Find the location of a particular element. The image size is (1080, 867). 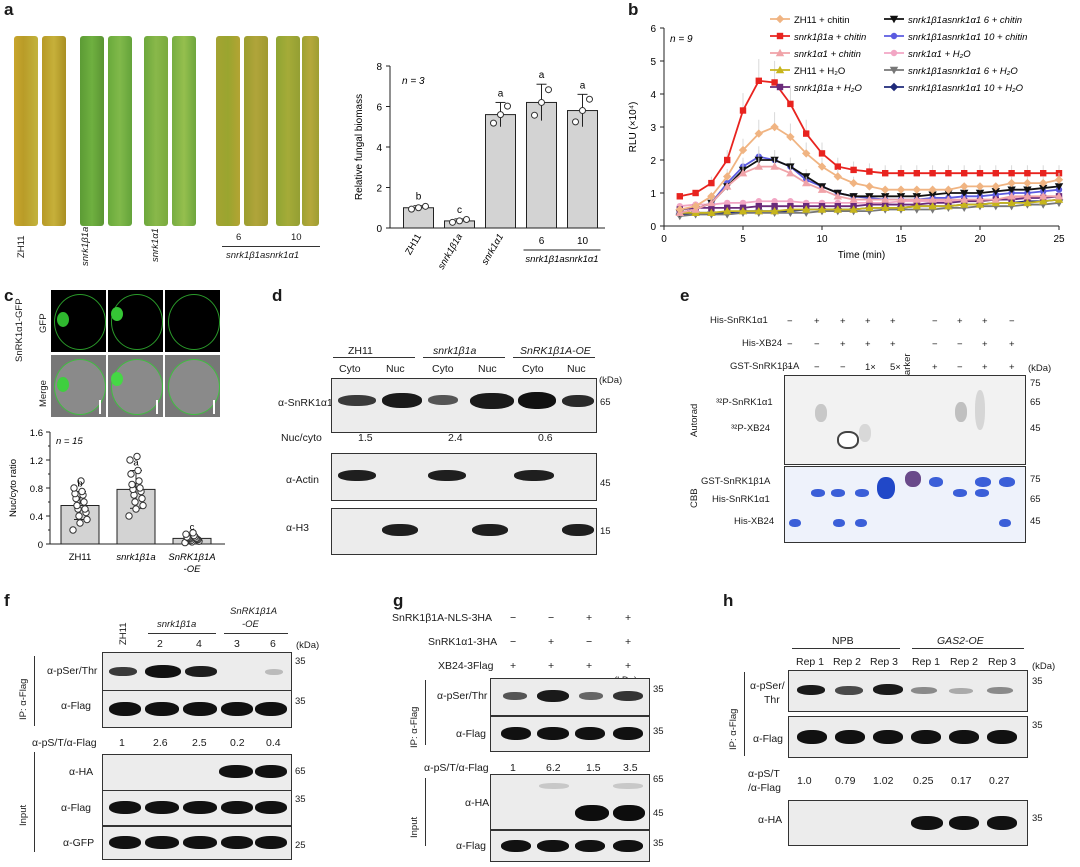

d-row-label: α-H3 is located at coordinates (297, 528).